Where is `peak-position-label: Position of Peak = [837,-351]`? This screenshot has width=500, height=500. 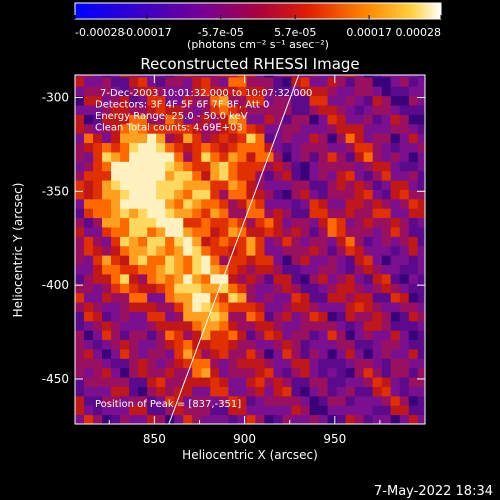 peak-position-label: Position of Peak = [837,-351] is located at coordinates (168, 404).